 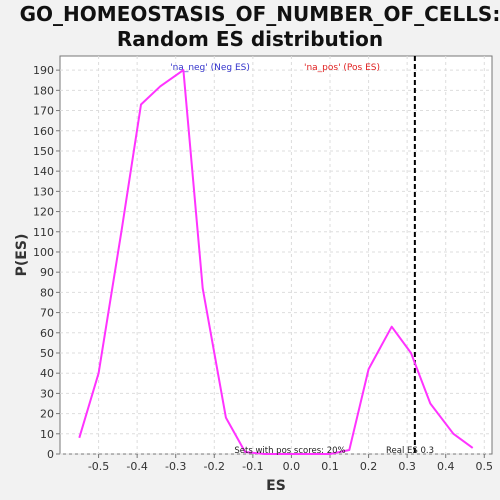 What do you see at coordinates (47, 313) in the screenshot?
I see `y-tick-label: 70` at bounding box center [47, 313].